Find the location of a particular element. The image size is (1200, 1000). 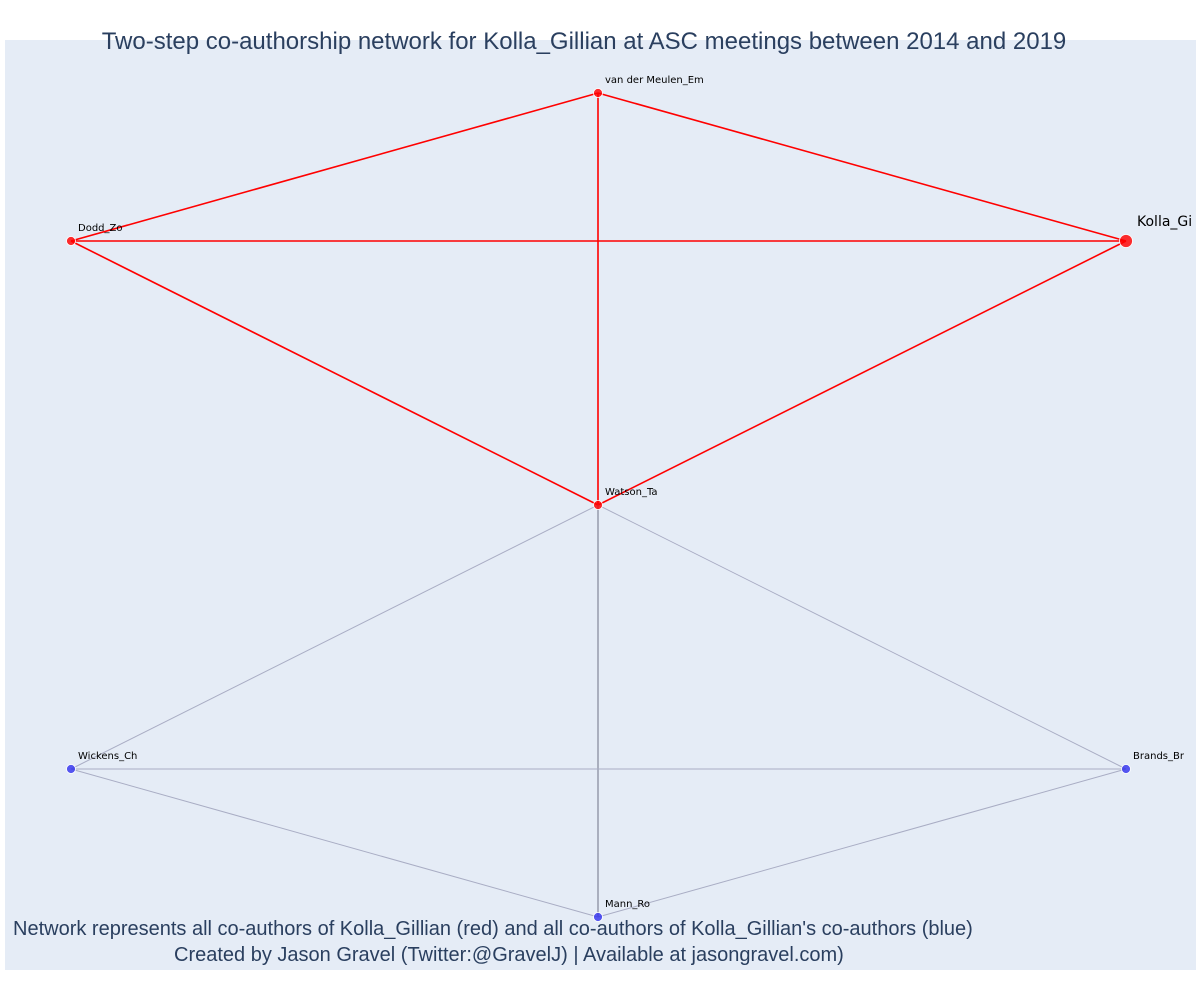

node-watson is located at coordinates (598, 505).